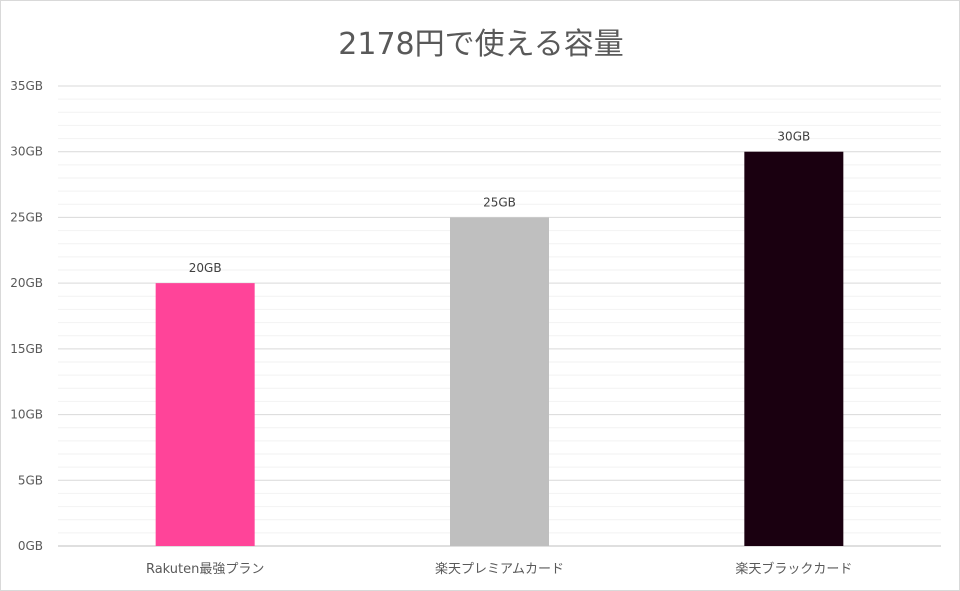 This screenshot has width=960, height=591. I want to click on y-tick-label: 0GB, so click(30, 546).